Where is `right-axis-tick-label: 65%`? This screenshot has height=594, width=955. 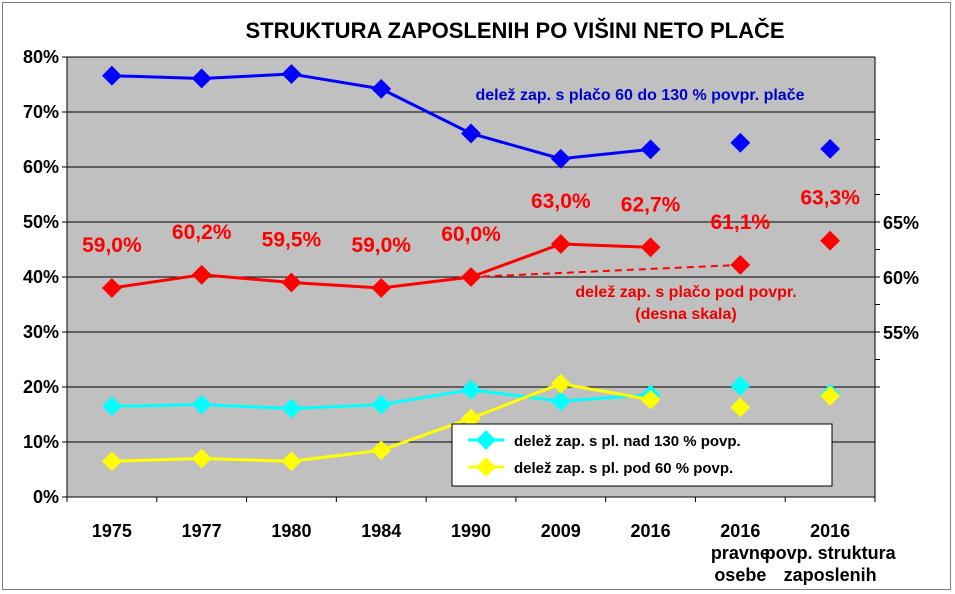 right-axis-tick-label: 65% is located at coordinates (901, 223).